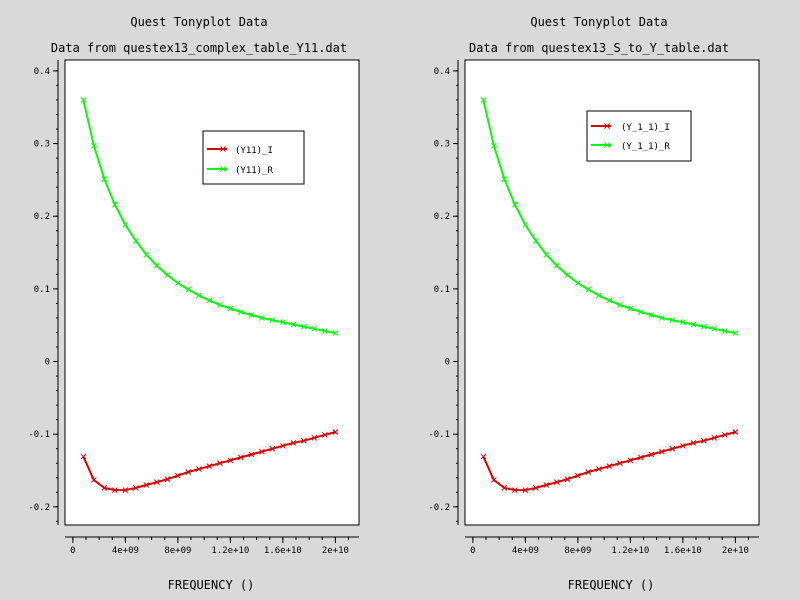  Describe the element at coordinates (125, 551) in the screenshot. I see `x-tick-label: 4e+09` at that location.